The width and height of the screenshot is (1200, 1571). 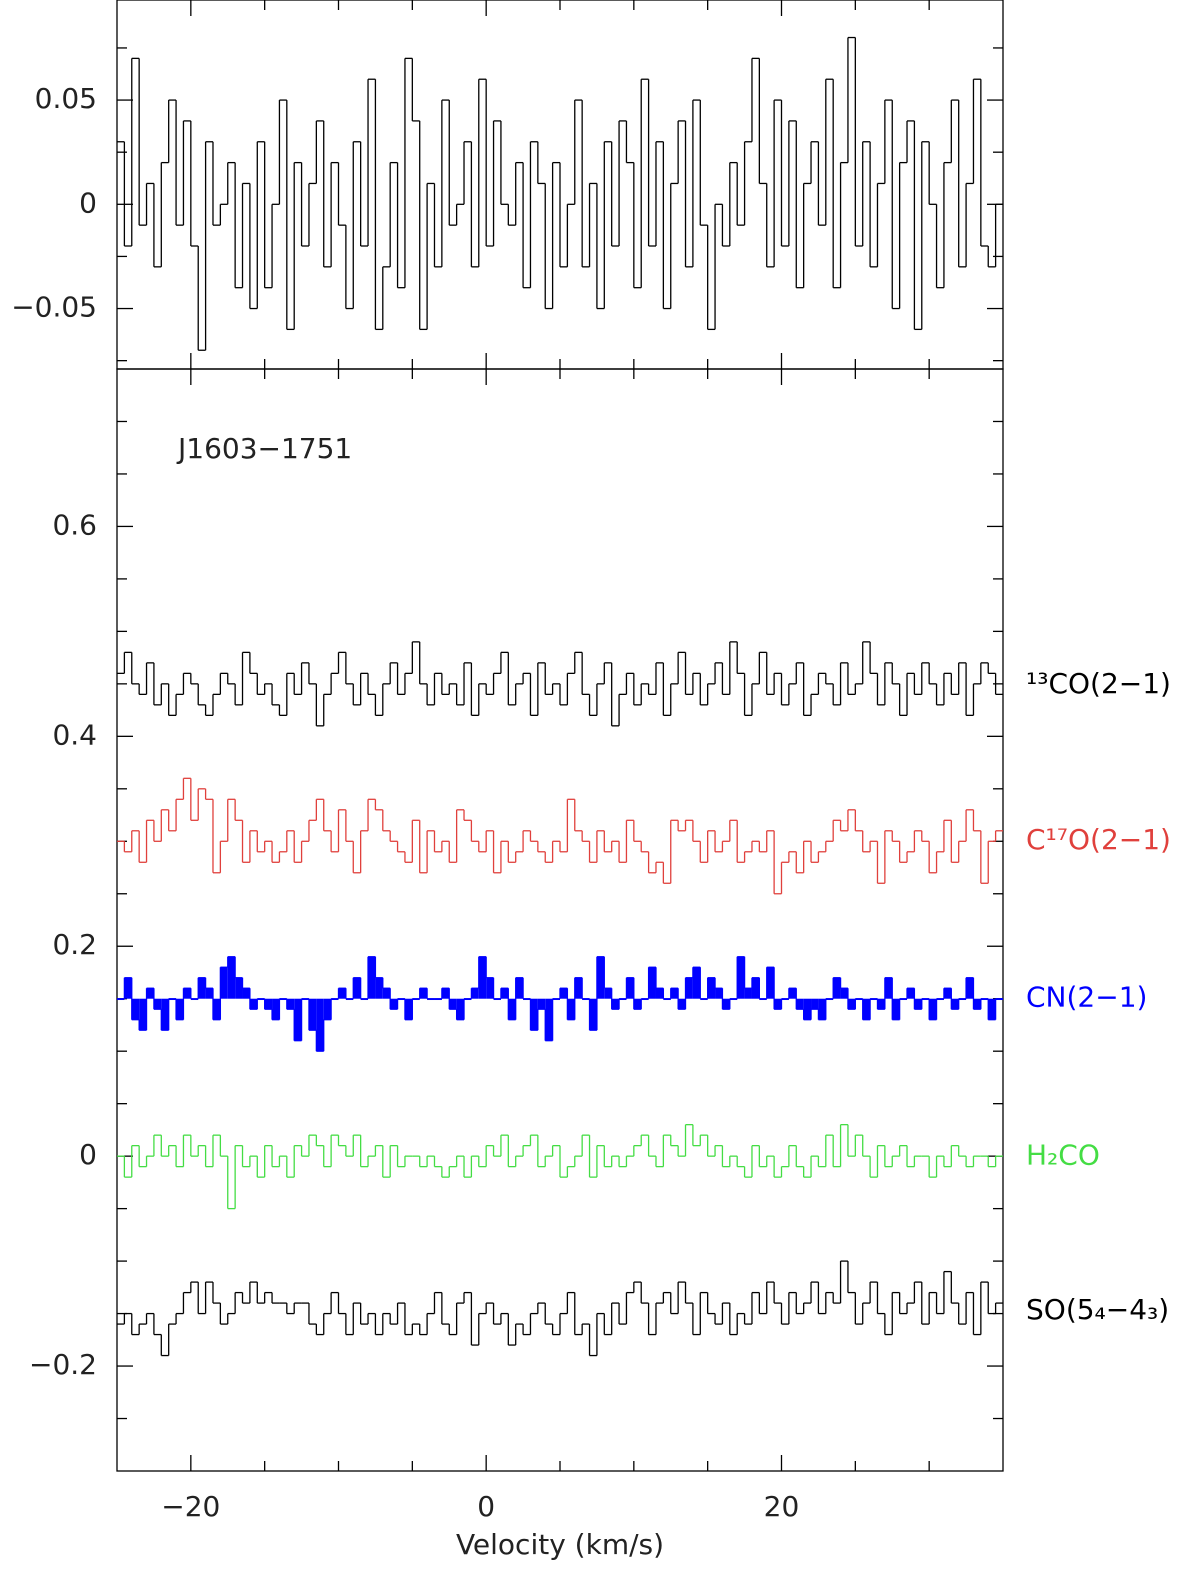 What do you see at coordinates (1086, 996) in the screenshot?
I see `series-label: CN(2−1)` at bounding box center [1086, 996].